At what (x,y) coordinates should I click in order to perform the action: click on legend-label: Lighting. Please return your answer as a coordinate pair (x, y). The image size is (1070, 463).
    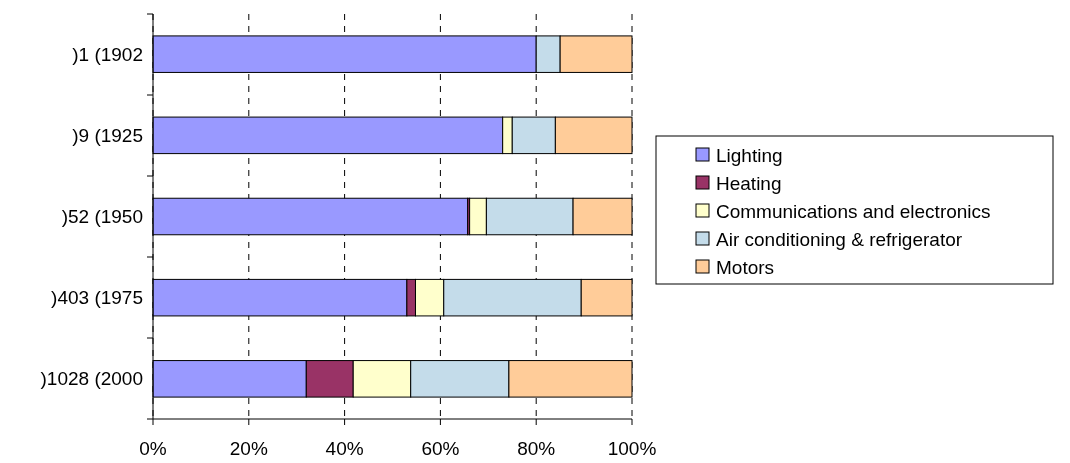
    Looking at the image, I should click on (749, 155).